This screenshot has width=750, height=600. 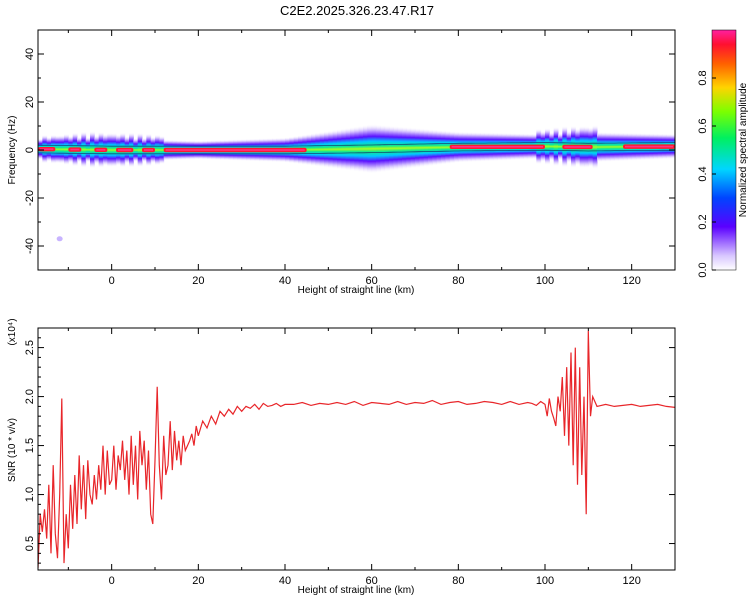 I want to click on spectrogram-x-tick-label: 0, so click(x=112, y=281).